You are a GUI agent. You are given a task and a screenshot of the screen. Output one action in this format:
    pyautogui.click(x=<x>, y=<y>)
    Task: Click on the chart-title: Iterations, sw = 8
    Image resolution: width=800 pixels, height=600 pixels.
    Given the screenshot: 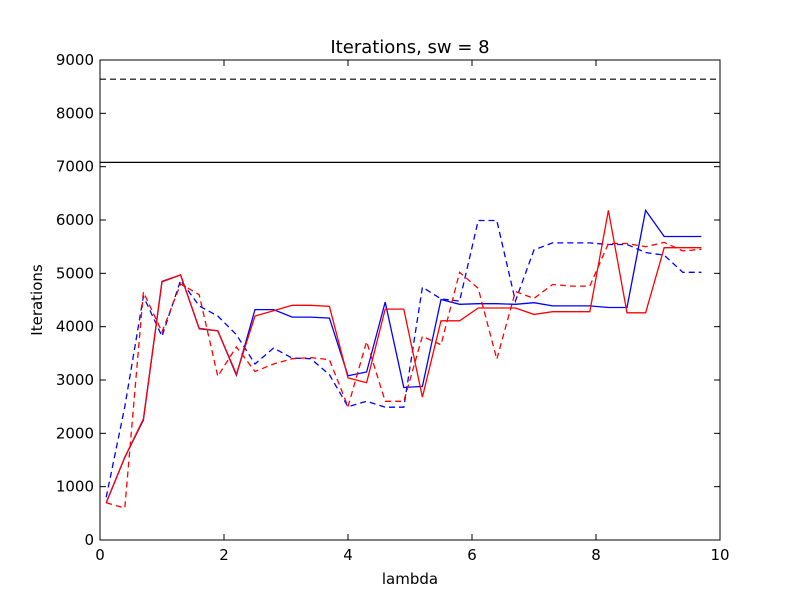 What is the action you would take?
    pyautogui.click(x=409, y=47)
    